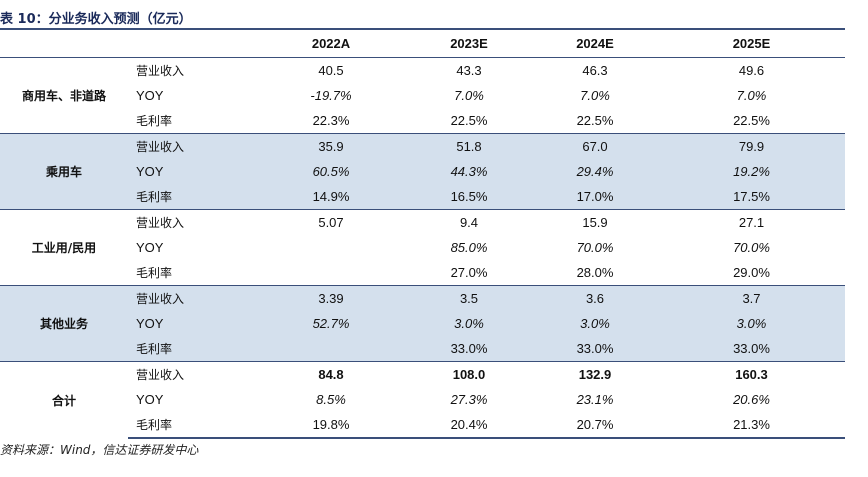  I want to click on header-blank, so click(64, 44).